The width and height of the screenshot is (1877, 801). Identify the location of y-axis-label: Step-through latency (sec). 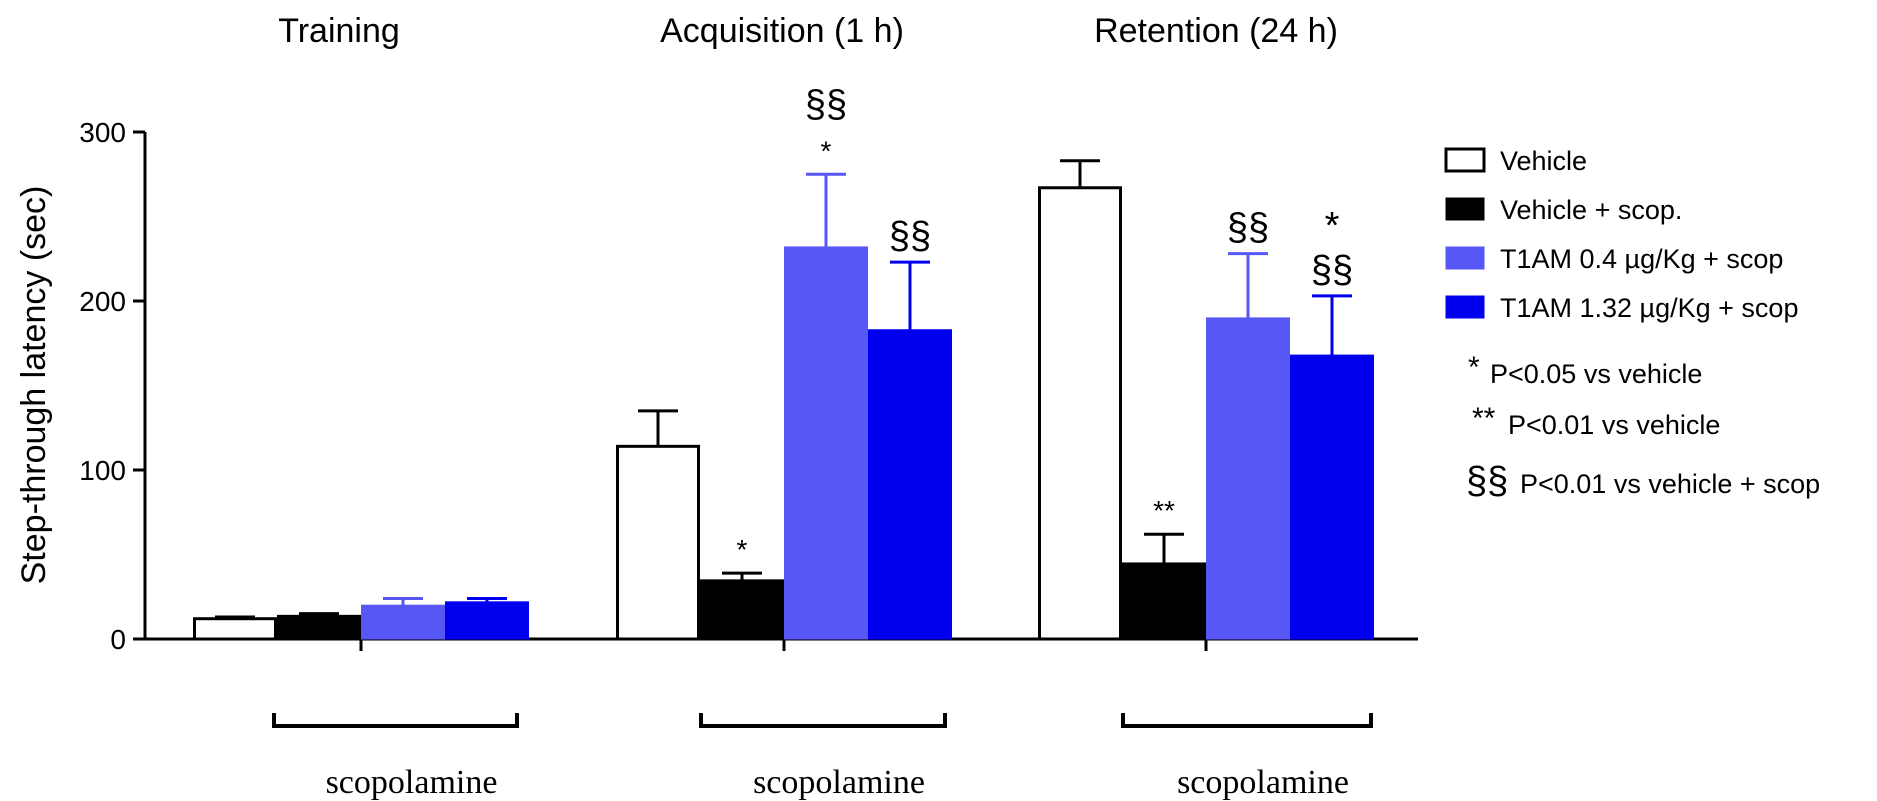
(34, 385).